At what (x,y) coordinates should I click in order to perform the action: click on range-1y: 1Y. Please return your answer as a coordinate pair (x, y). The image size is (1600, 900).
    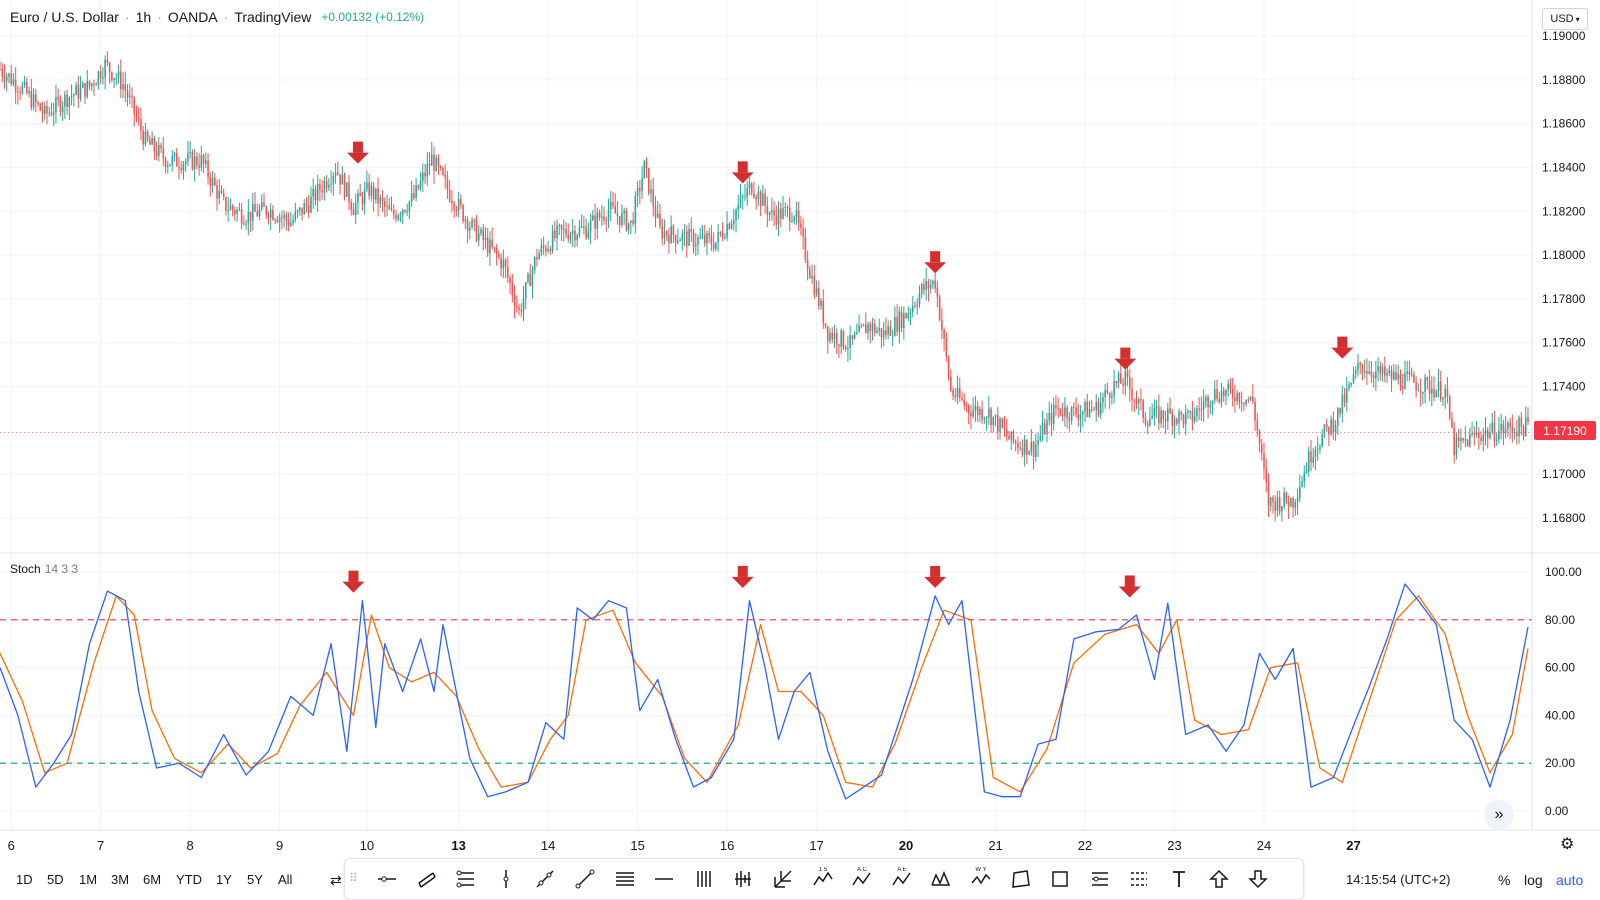
    Looking at the image, I should click on (224, 879).